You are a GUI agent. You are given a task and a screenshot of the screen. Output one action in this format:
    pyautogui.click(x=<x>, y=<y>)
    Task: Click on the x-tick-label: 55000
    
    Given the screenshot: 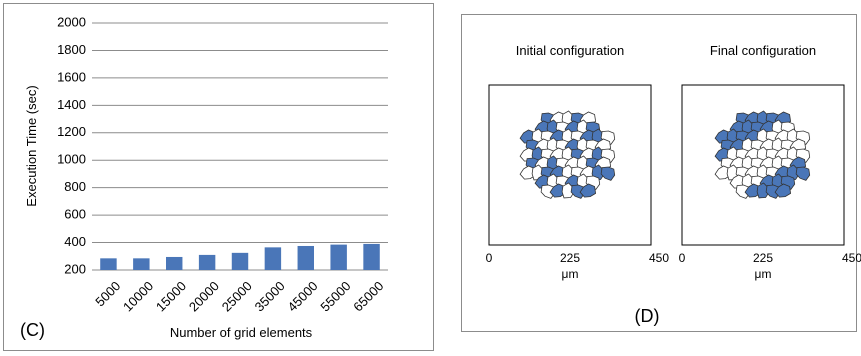 What is the action you would take?
    pyautogui.click(x=335, y=296)
    